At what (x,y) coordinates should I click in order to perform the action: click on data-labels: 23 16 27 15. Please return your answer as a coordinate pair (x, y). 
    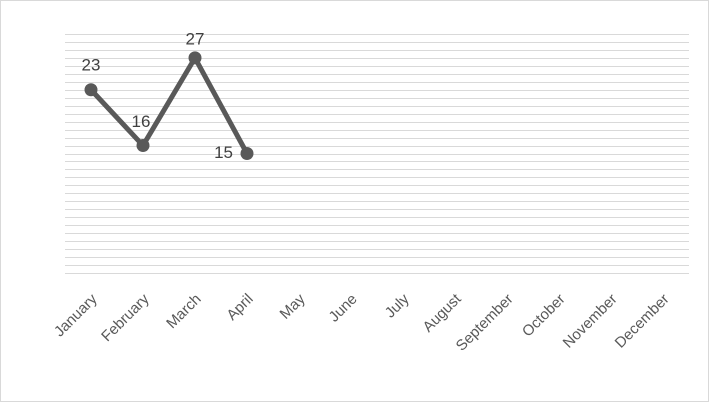
    Looking at the image, I should click on (157, 95).